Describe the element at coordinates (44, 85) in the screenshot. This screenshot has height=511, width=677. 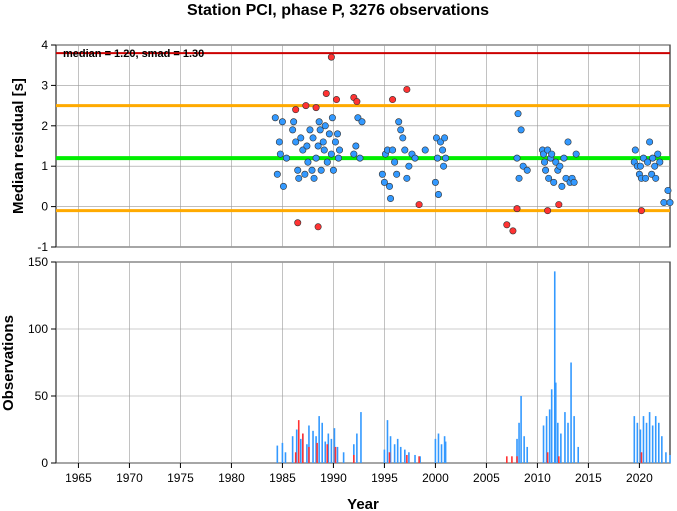
I see `y-tick-label: 3` at that location.